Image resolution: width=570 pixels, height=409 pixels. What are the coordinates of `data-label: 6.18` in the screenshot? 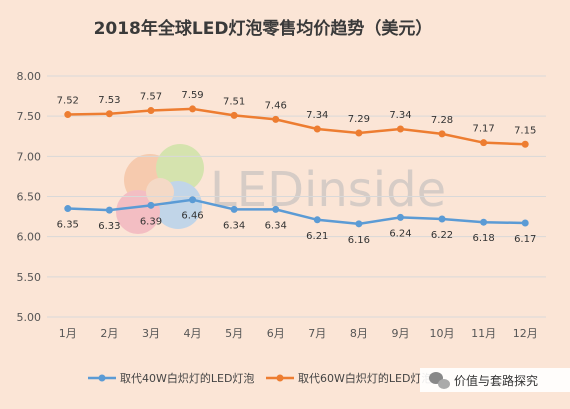 It's located at (483, 238).